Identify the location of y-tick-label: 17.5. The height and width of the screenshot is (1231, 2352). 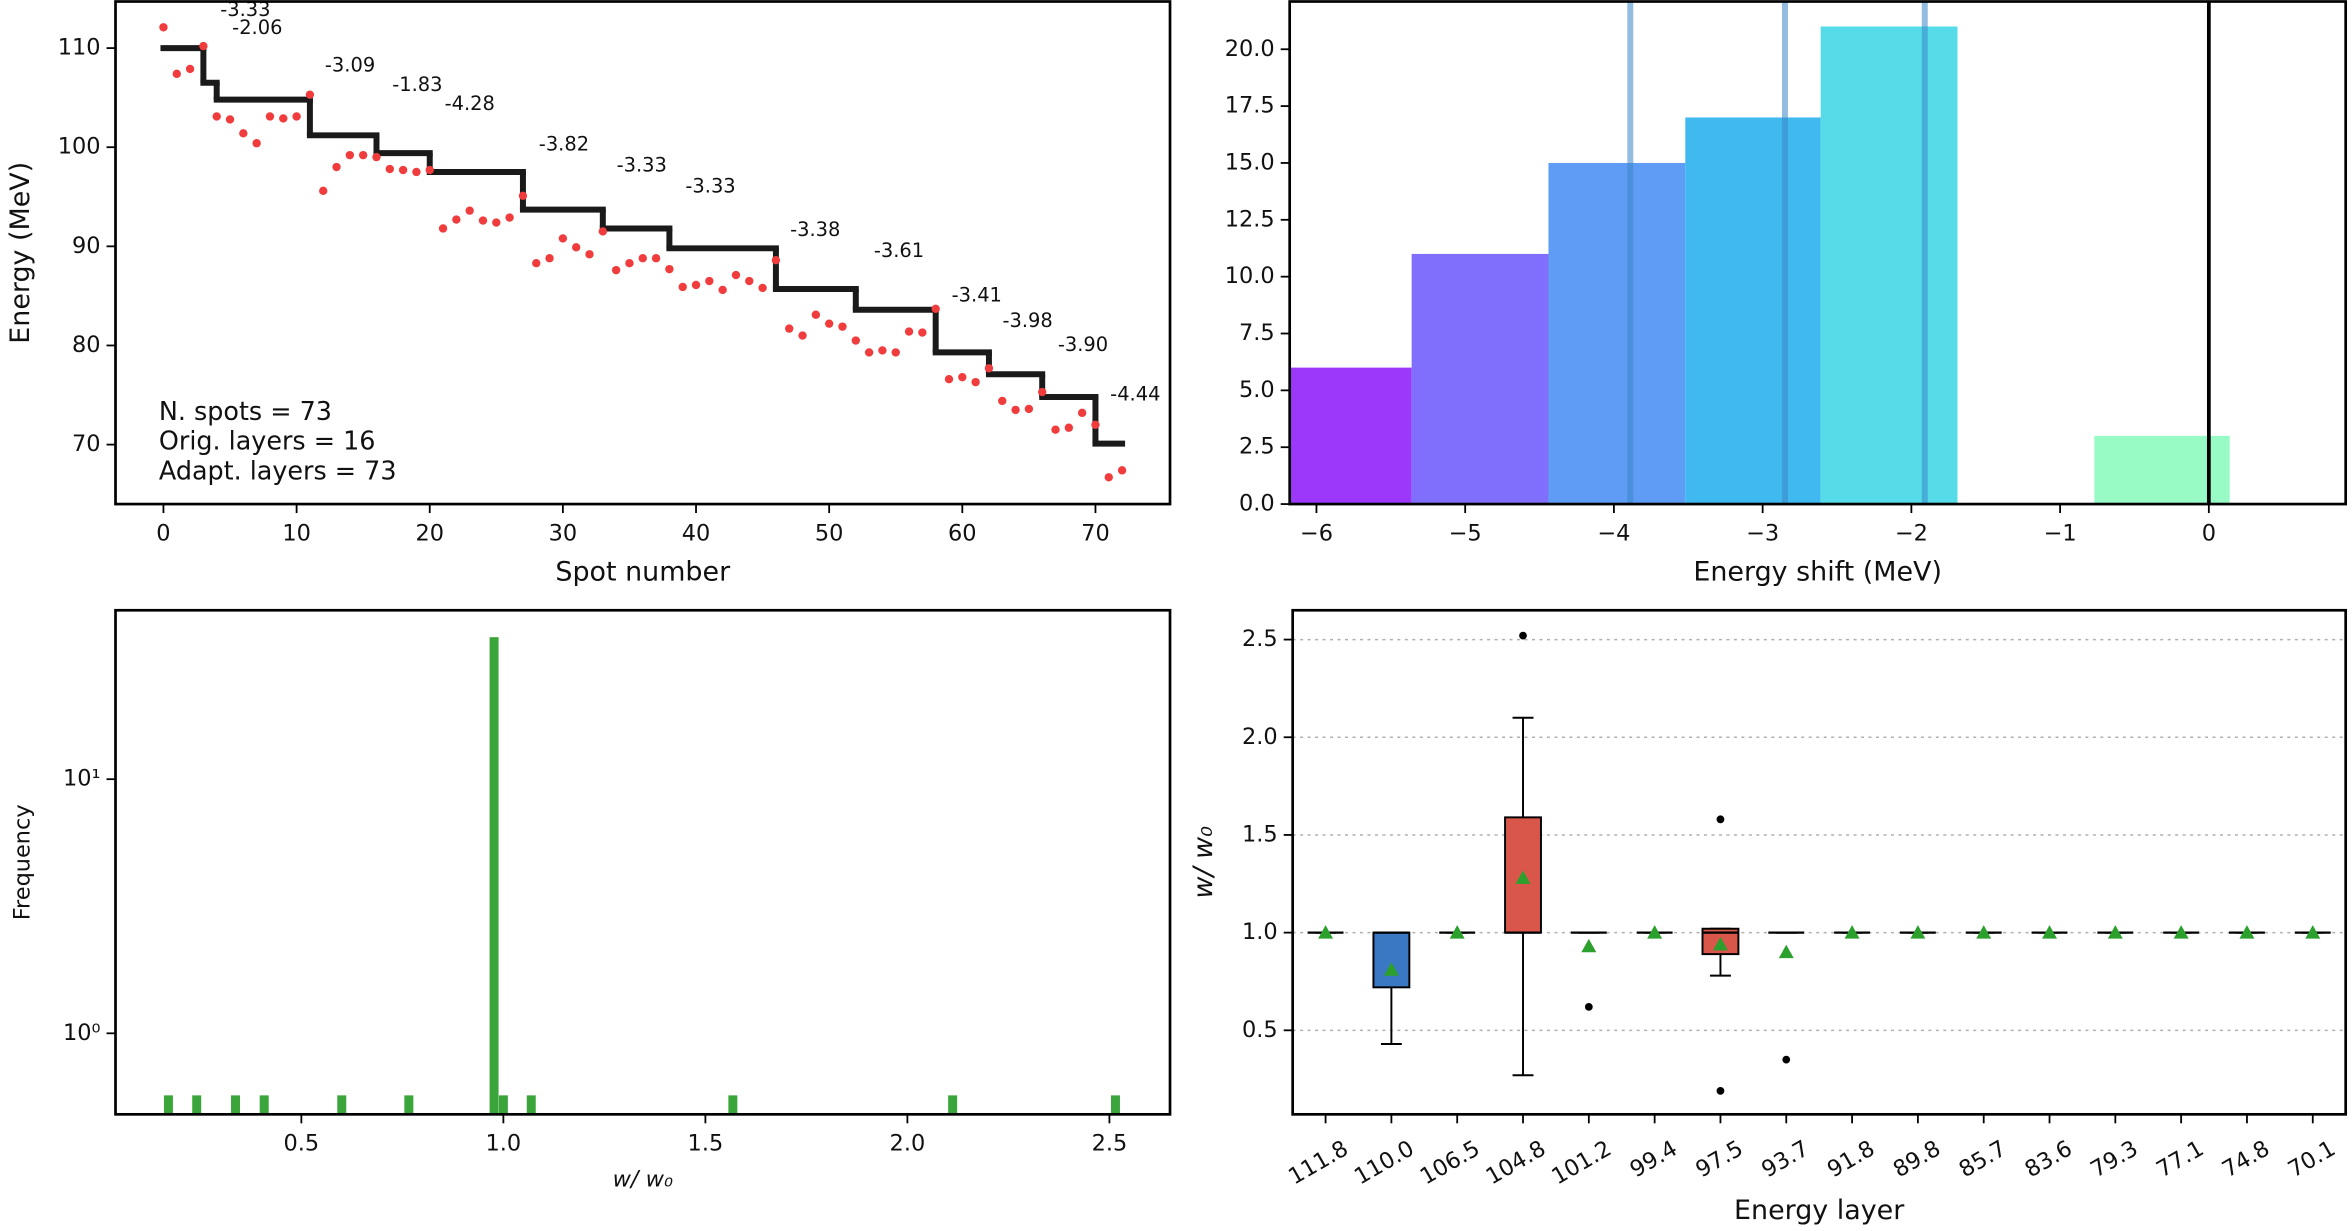
(1250, 106).